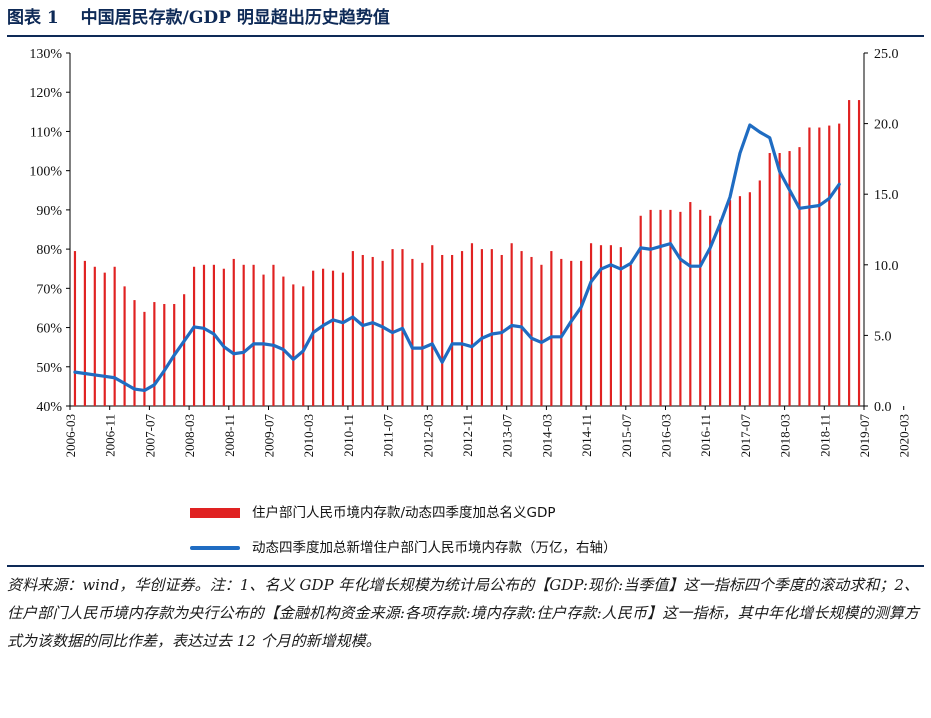 The image size is (931, 718). I want to click on x-axis-tick-label: 2007-07, so click(149, 436).